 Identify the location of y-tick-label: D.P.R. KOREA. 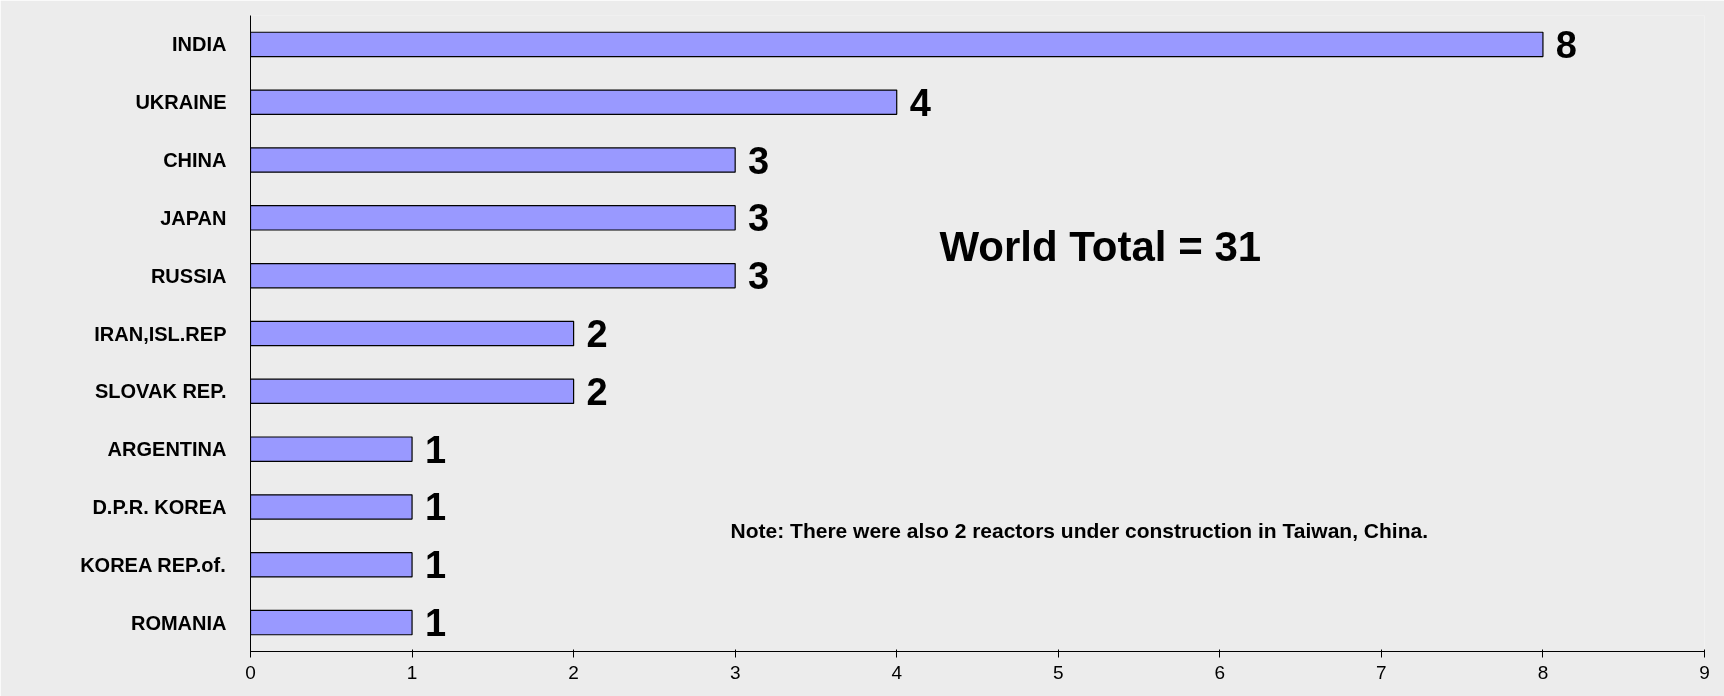
(159, 506).